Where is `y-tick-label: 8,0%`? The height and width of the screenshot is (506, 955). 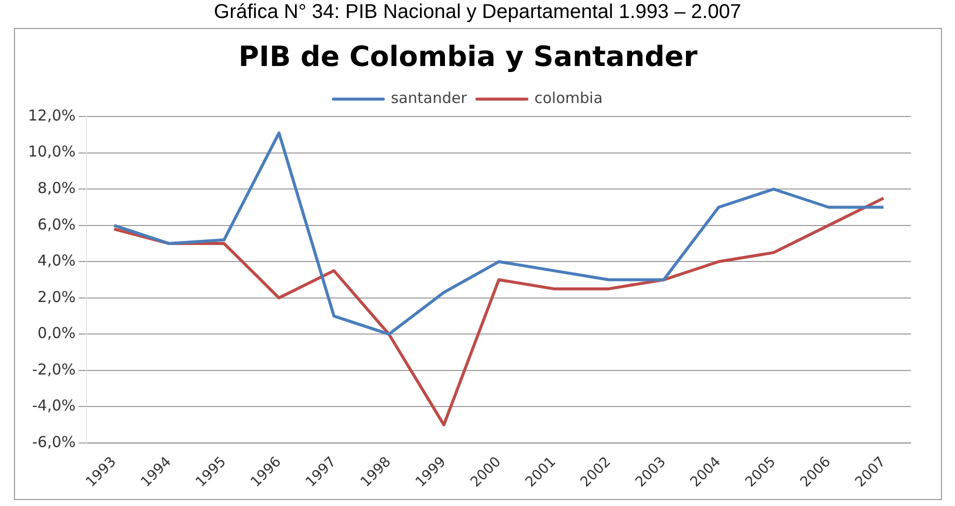 y-tick-label: 8,0% is located at coordinates (57, 188).